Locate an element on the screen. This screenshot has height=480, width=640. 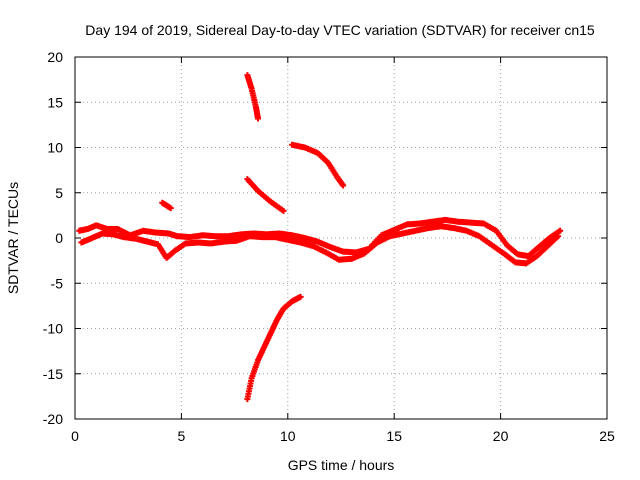
y-tick-label: 20 is located at coordinates (55, 57).